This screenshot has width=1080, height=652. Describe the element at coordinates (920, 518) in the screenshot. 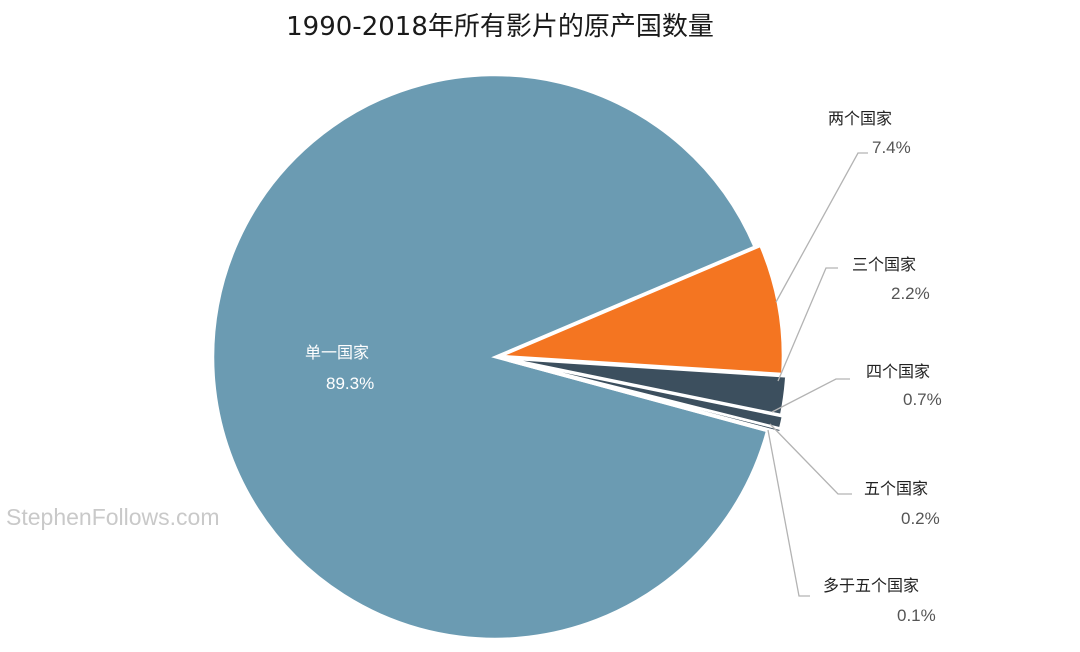

I see `slice-label-value: 0.2%` at that location.